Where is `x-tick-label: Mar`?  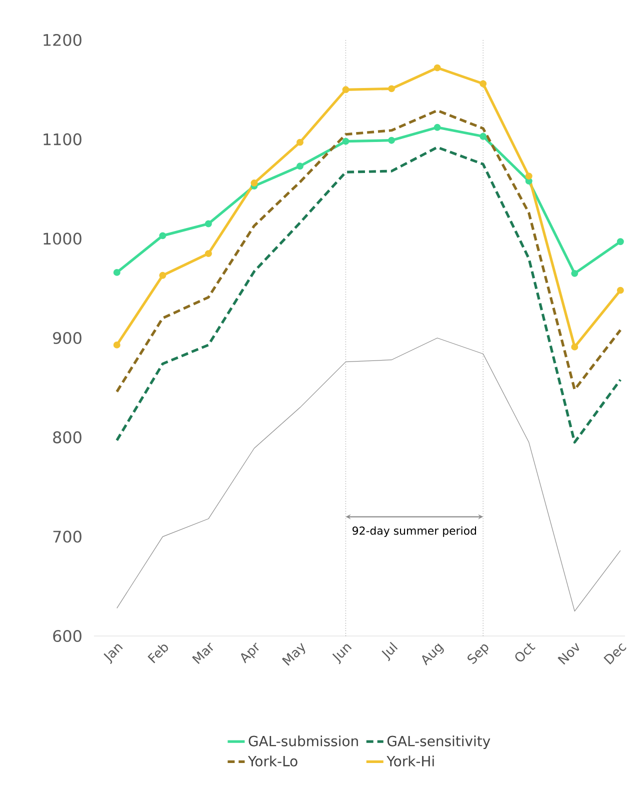 x-tick-label: Mar is located at coordinates (203, 653).